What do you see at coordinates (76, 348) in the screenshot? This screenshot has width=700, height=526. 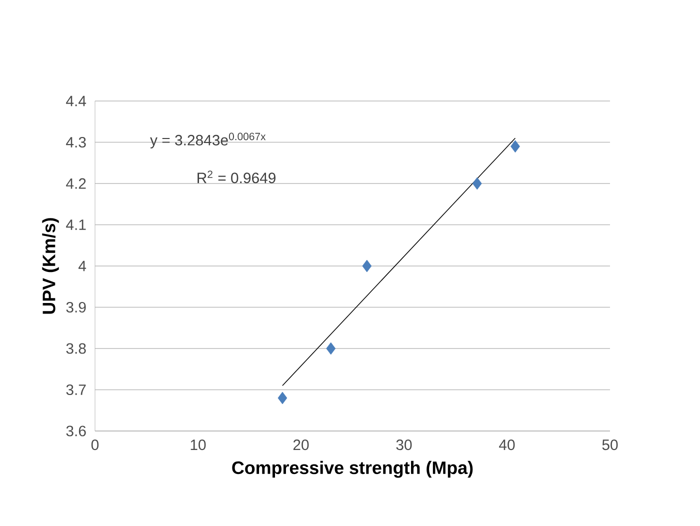 I see `y-tick-label: 3.8` at bounding box center [76, 348].